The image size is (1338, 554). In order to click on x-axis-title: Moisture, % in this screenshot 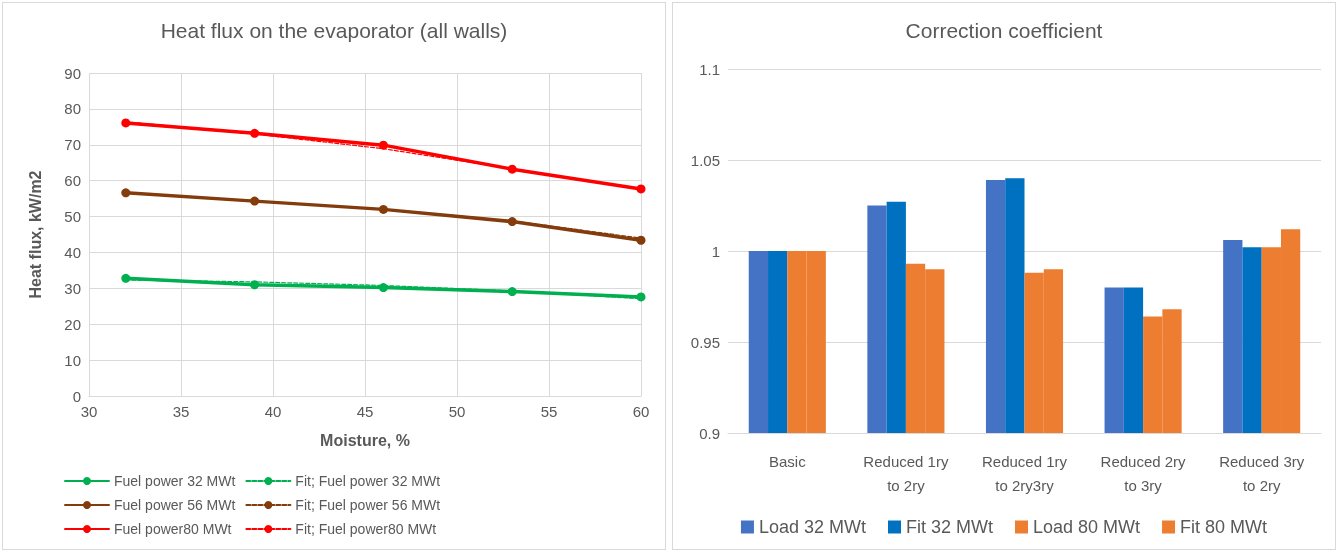, I will do `click(365, 440)`.